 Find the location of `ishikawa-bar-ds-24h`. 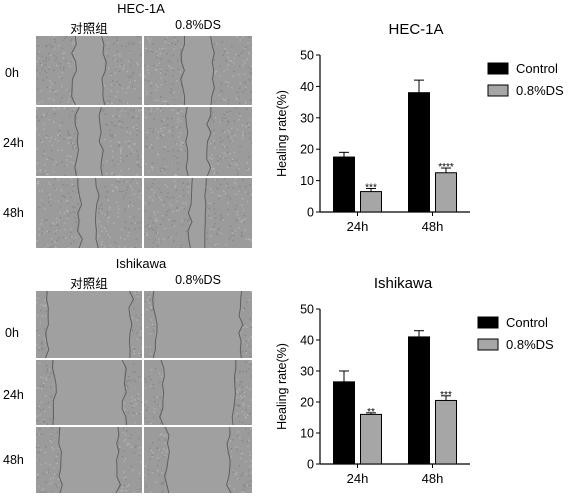

ishikawa-bar-ds-24h is located at coordinates (371, 439).